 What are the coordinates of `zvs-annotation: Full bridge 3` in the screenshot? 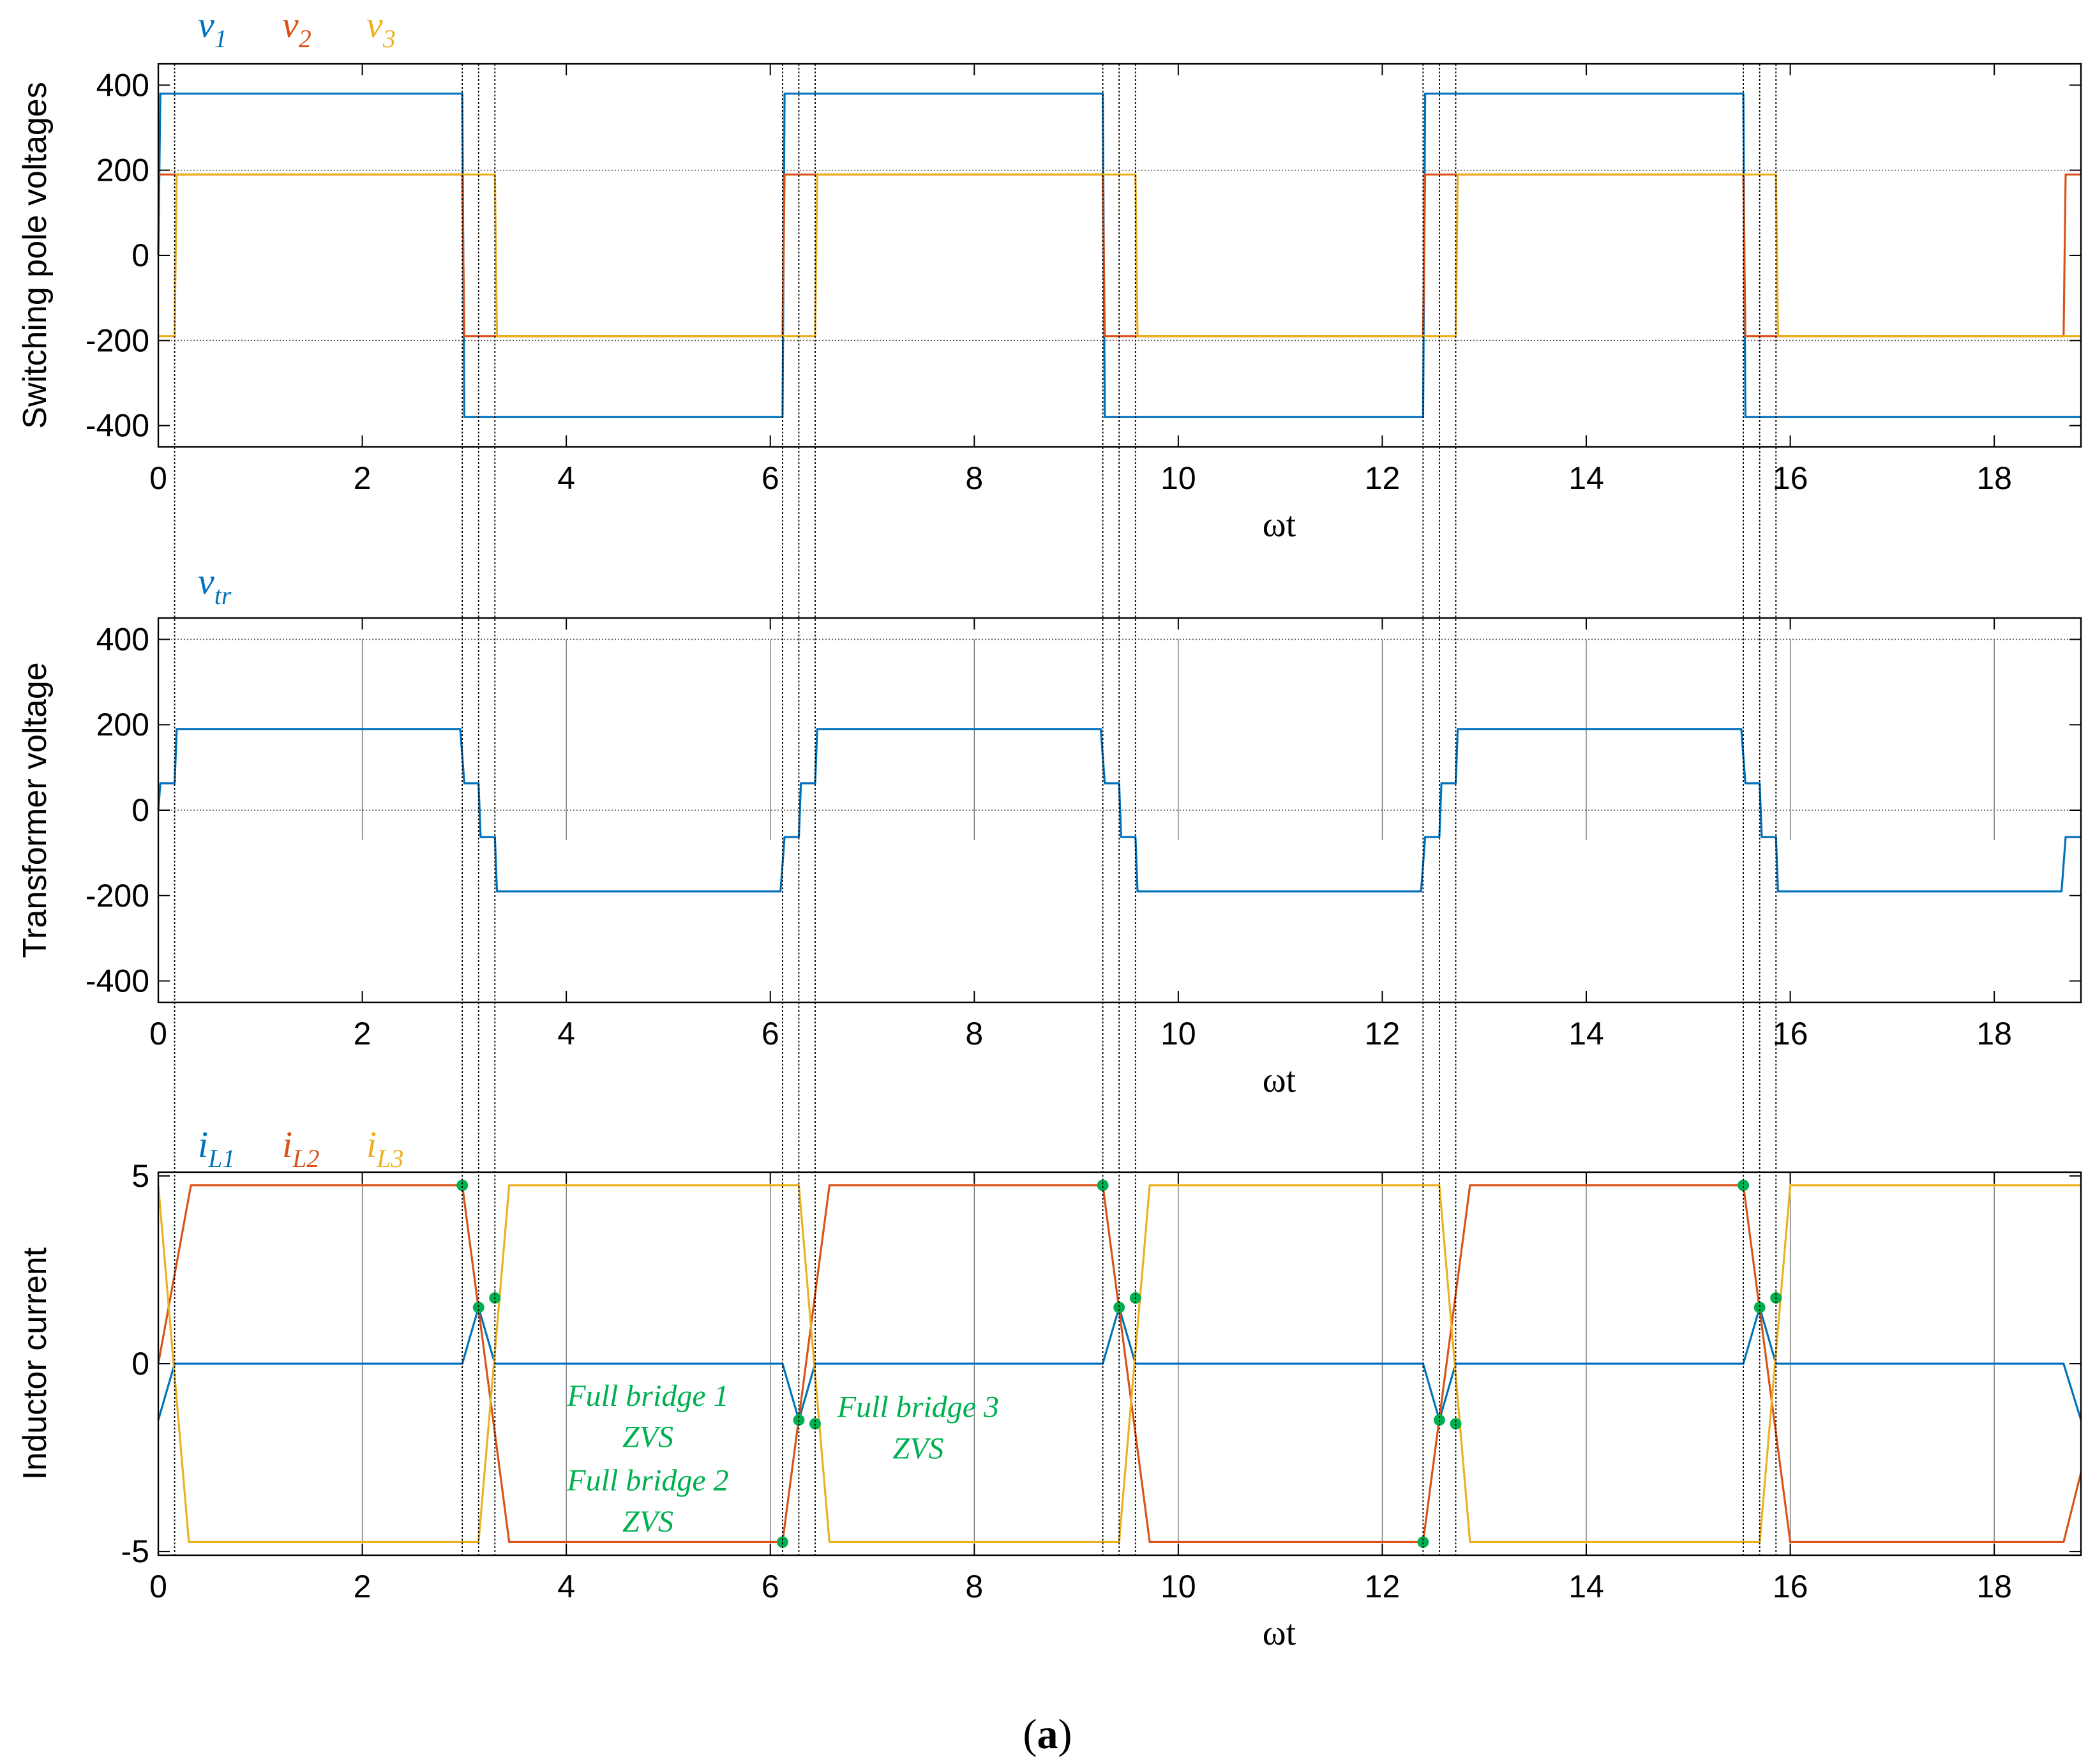 It's located at (918, 1407).